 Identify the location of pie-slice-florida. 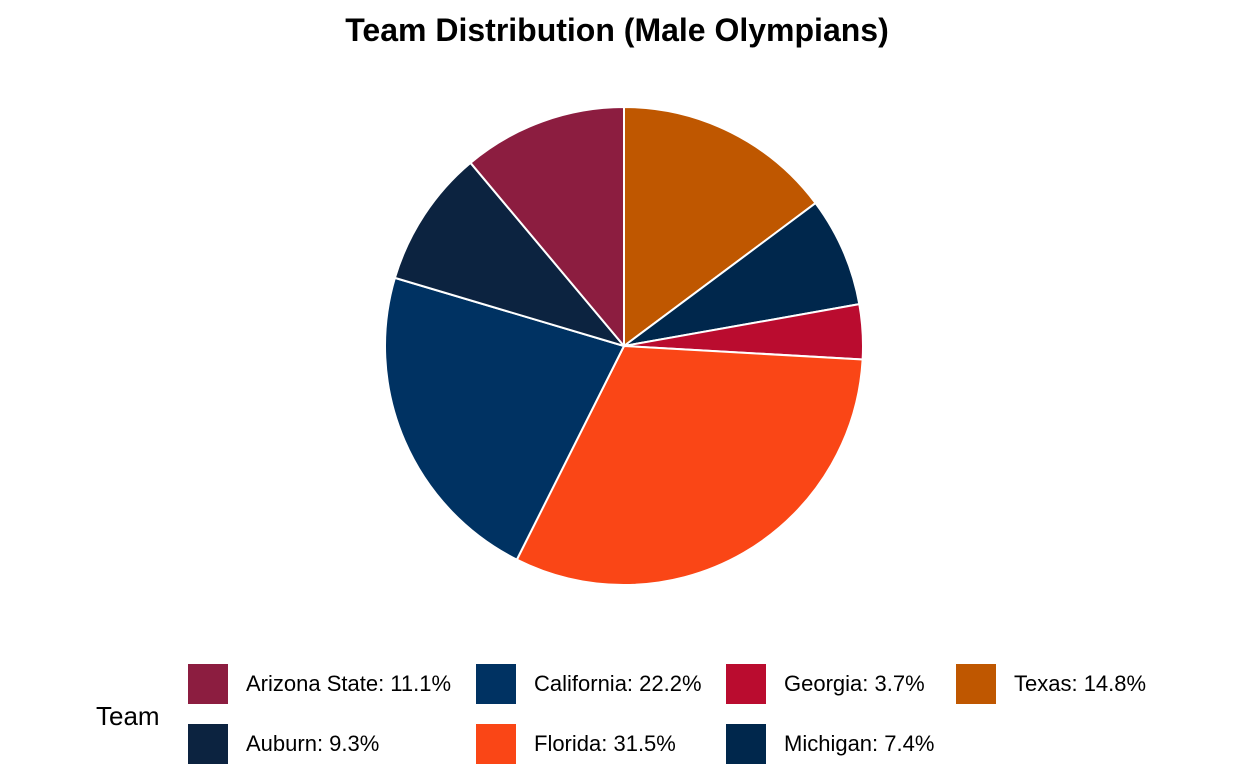
(689, 465).